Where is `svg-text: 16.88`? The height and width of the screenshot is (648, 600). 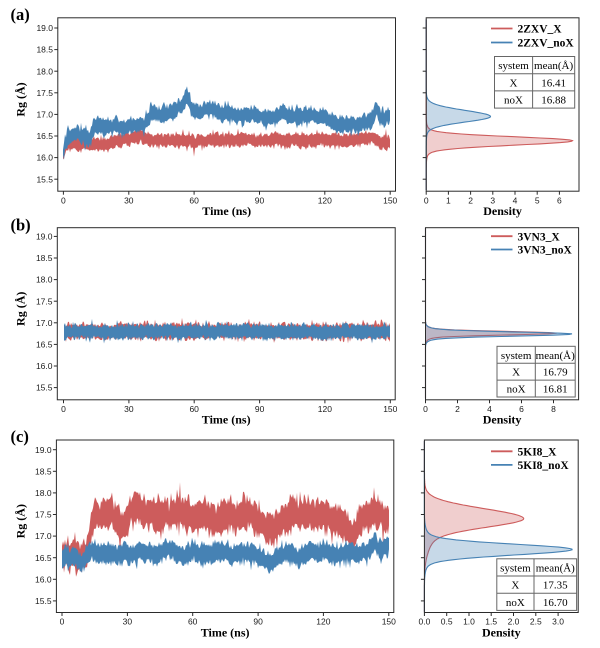 svg-text: 16.88 is located at coordinates (553, 101).